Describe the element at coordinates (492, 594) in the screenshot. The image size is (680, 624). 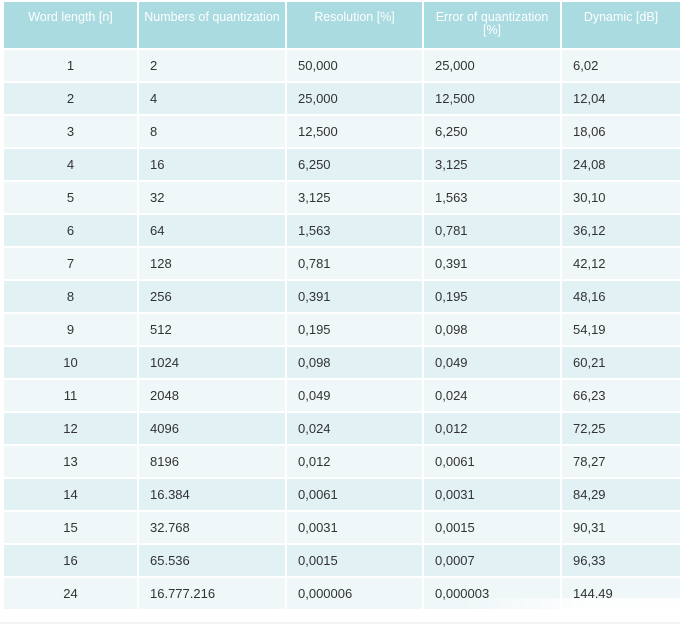
I see `cell-error-of-quantization: 0,000003` at that location.